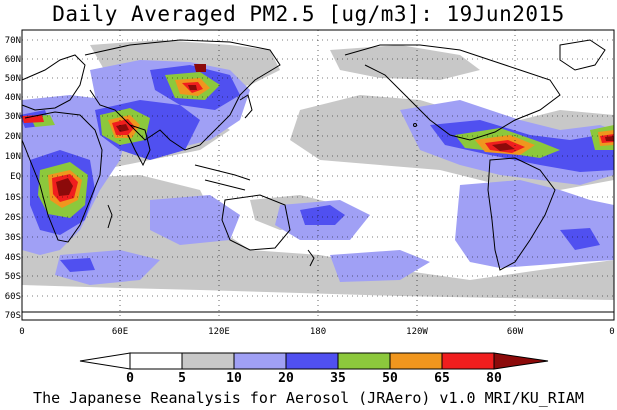 The width and height of the screenshot is (617, 410). What do you see at coordinates (13, 60) in the screenshot?
I see `lat-label: 60N` at bounding box center [13, 60].